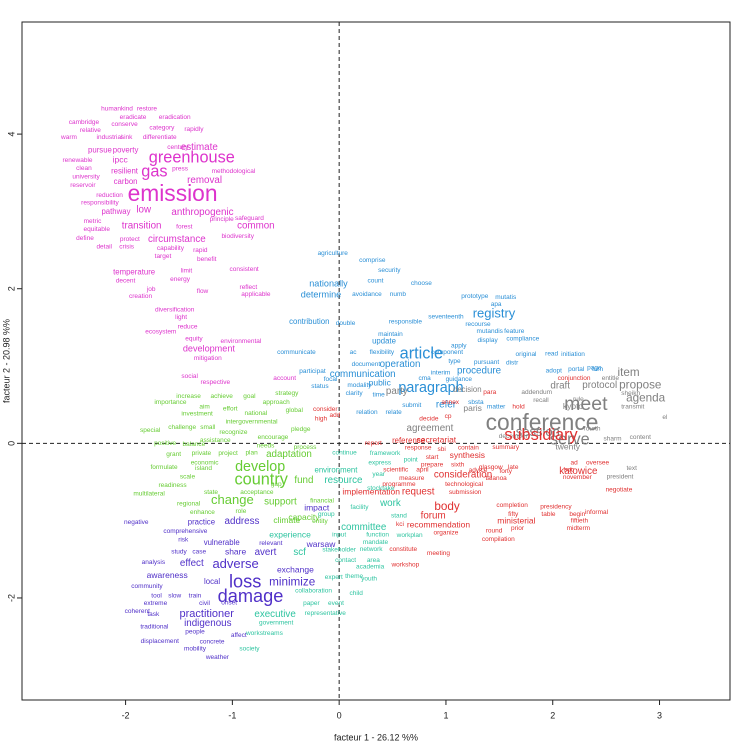 The image size is (754, 754). What do you see at coordinates (296, 352) in the screenshot?
I see `word-point: communicate` at bounding box center [296, 352].